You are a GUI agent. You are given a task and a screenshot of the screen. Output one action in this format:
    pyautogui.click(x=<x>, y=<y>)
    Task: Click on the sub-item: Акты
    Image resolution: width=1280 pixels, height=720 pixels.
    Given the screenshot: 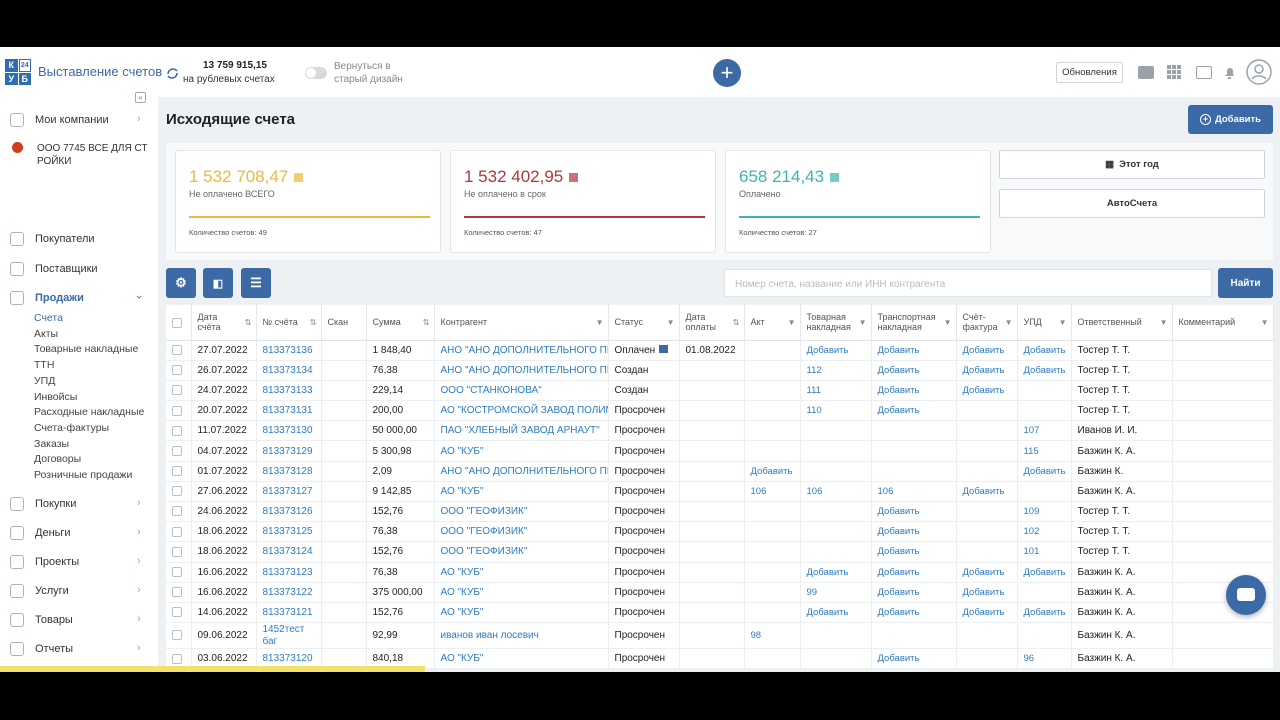 What is the action you would take?
    pyautogui.click(x=46, y=333)
    